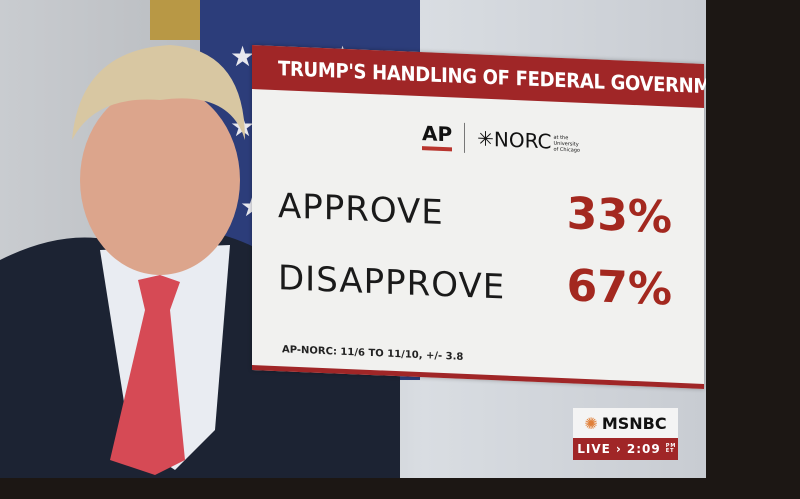 The width and height of the screenshot is (800, 499). What do you see at coordinates (619, 216) in the screenshot?
I see `approve-value: 33%` at bounding box center [619, 216].